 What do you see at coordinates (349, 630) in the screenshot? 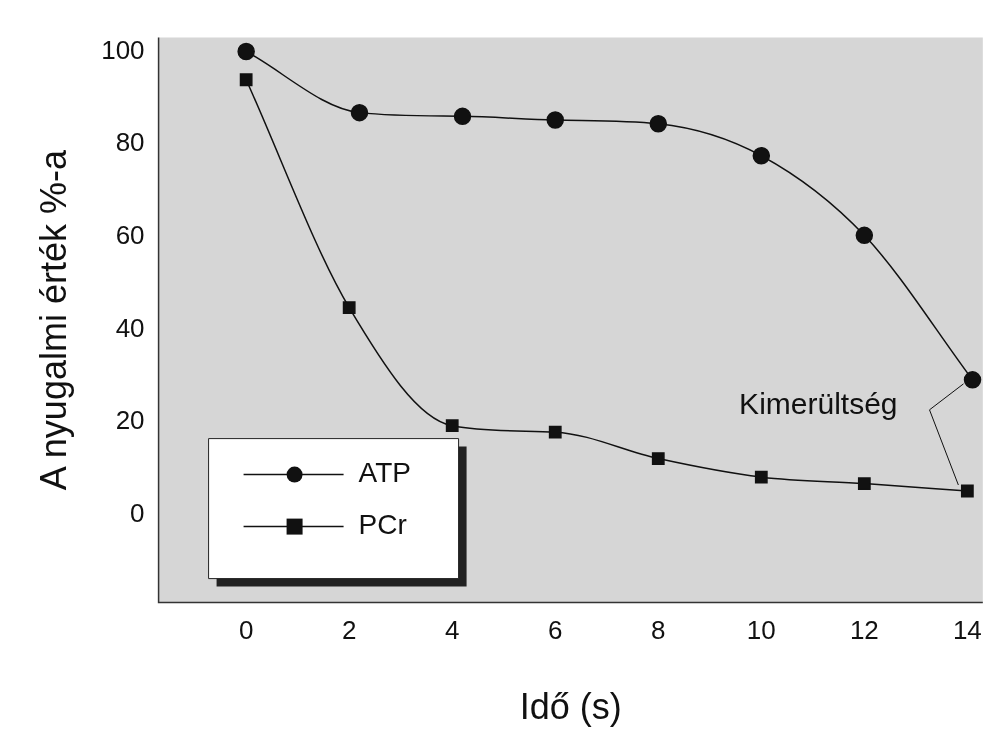
I see `x-tick-label: 2` at bounding box center [349, 630].